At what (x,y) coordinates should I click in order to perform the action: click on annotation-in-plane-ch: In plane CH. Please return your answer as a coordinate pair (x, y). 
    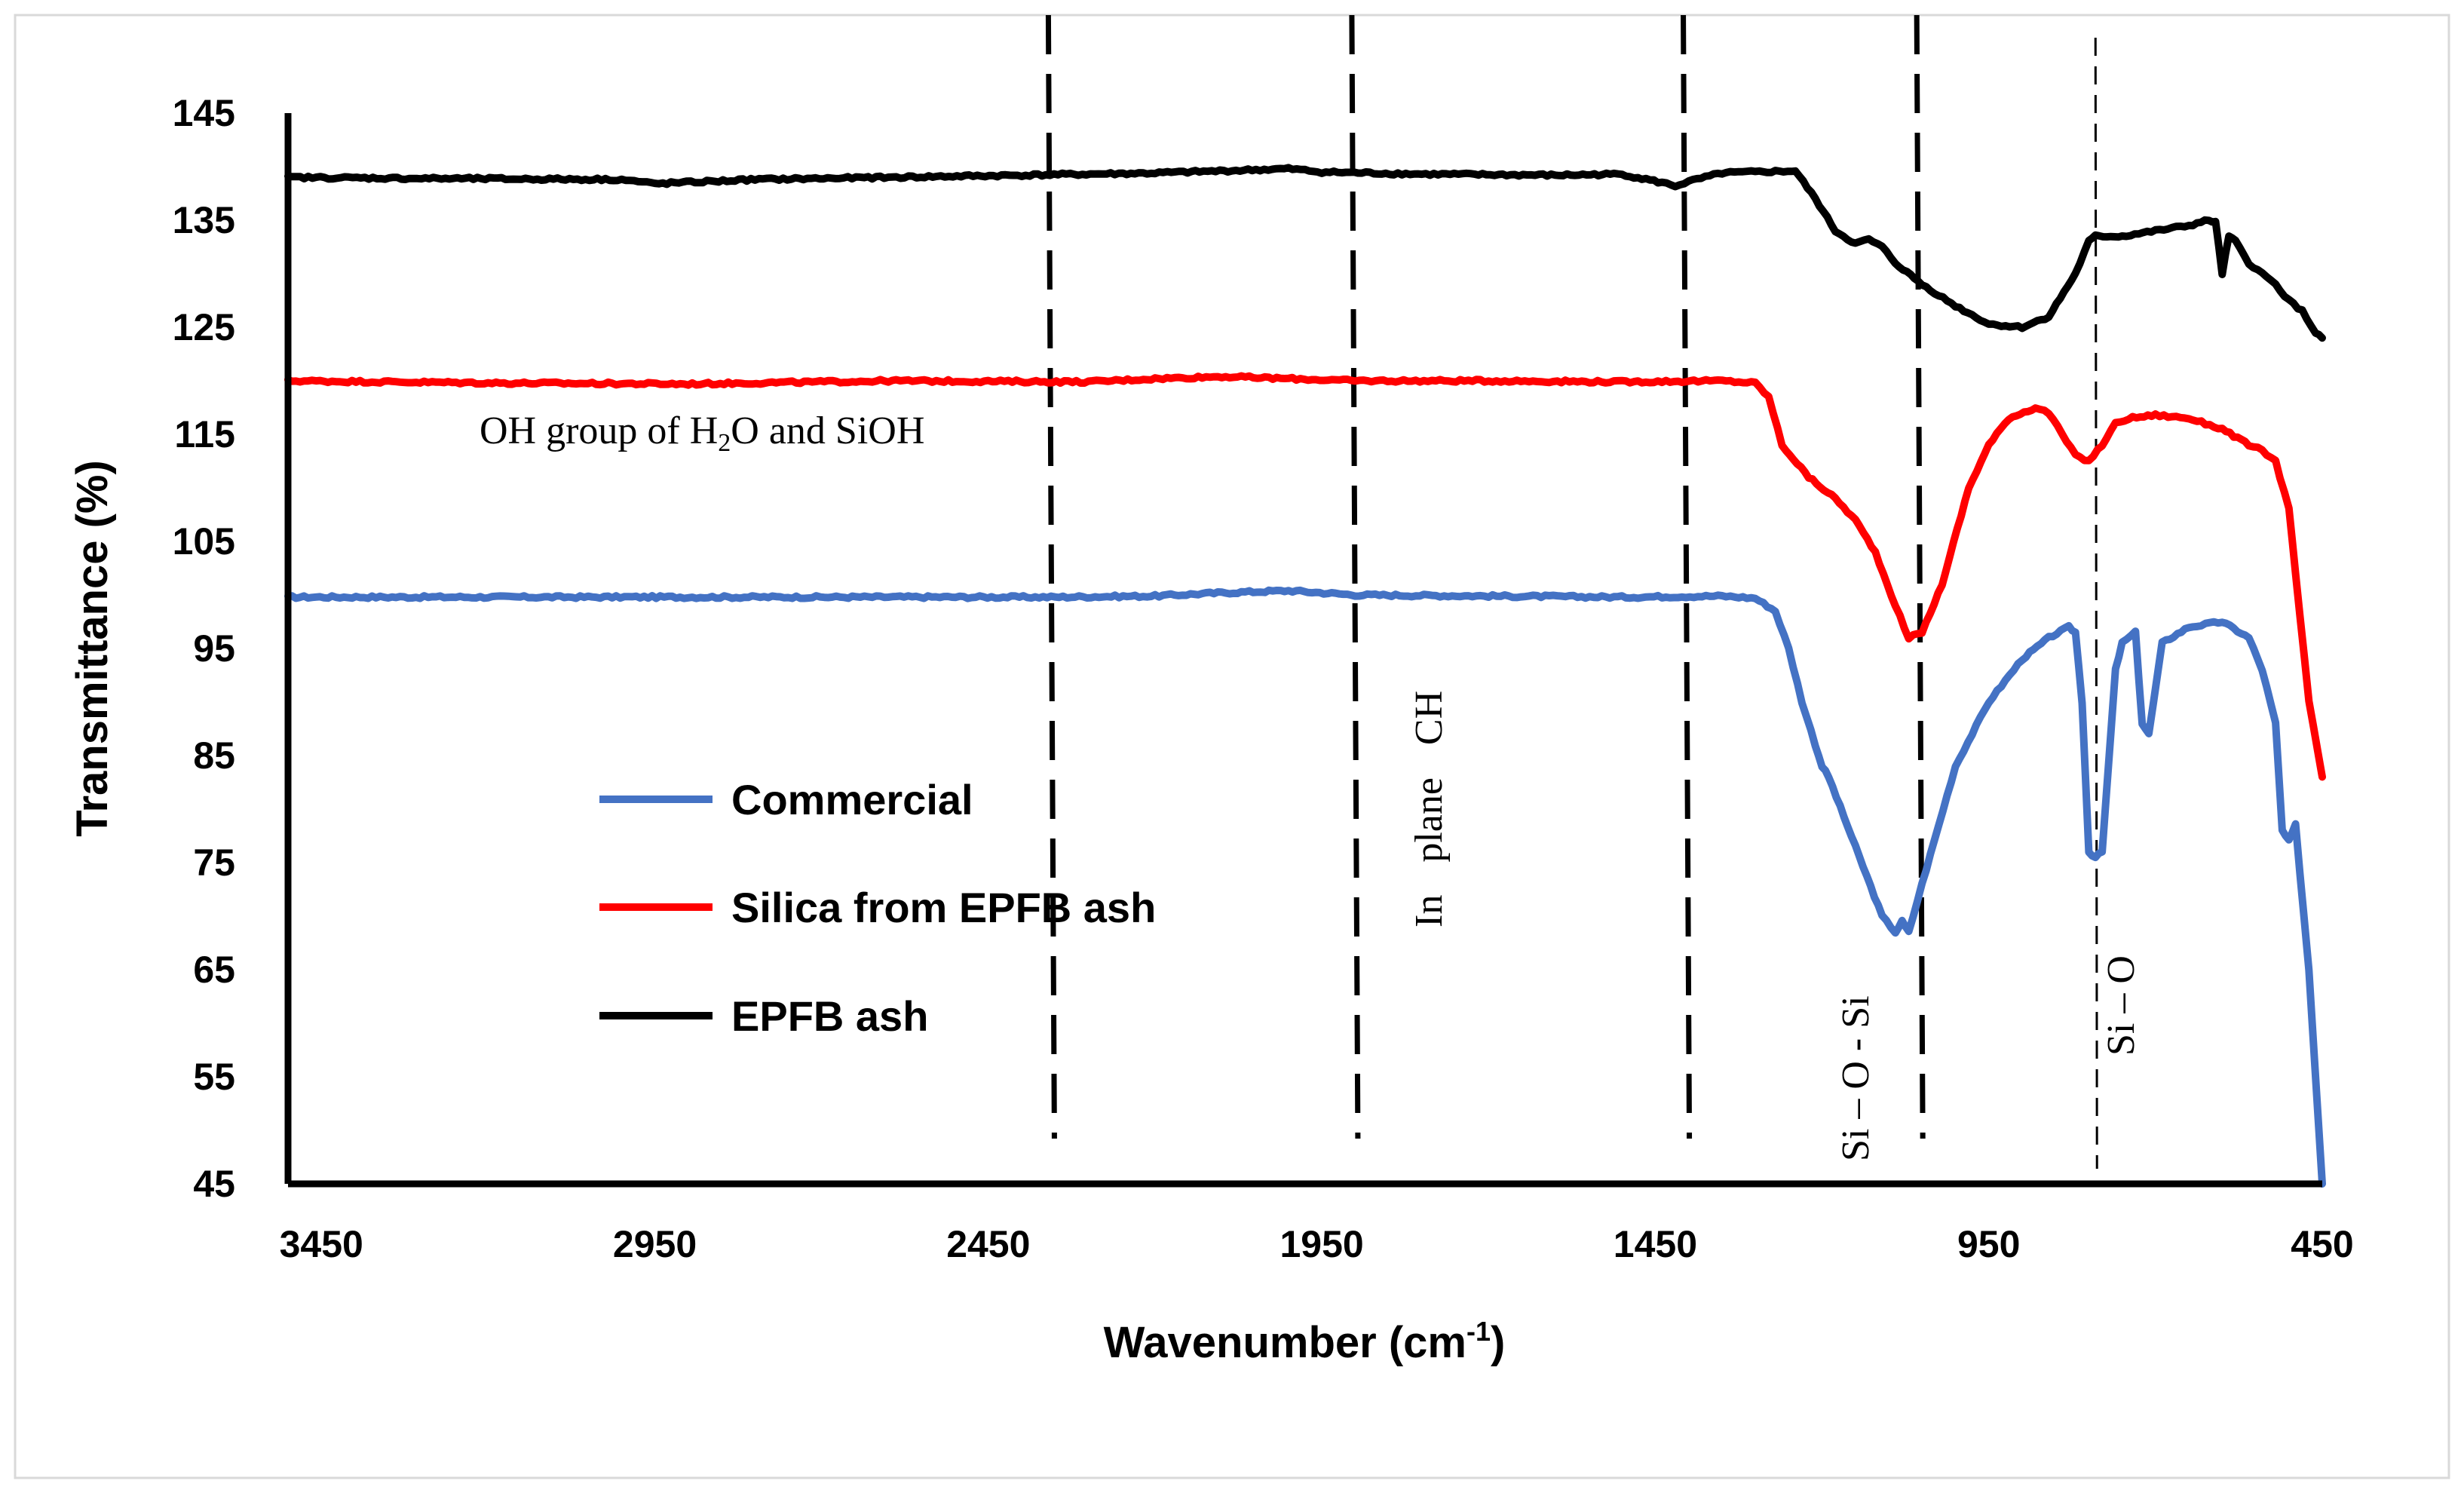
    Looking at the image, I should click on (1430, 809).